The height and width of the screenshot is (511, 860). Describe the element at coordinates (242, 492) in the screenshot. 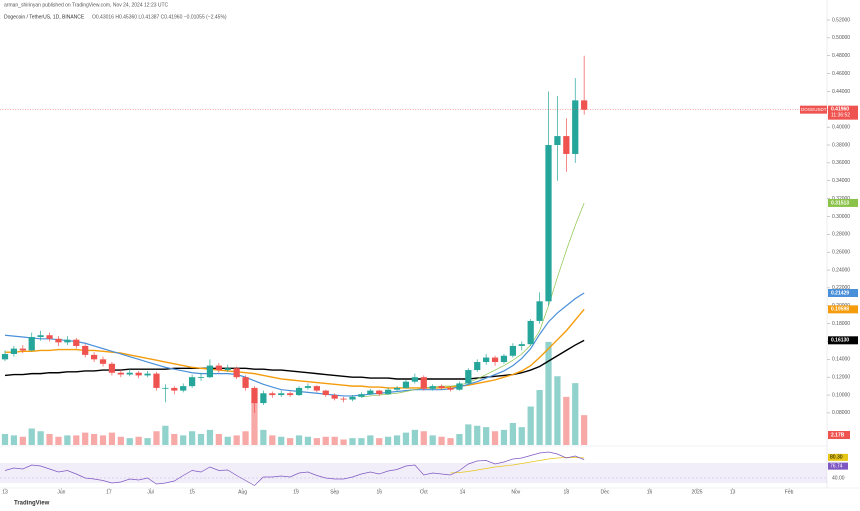

I see `x-tick-label: Aug` at that location.